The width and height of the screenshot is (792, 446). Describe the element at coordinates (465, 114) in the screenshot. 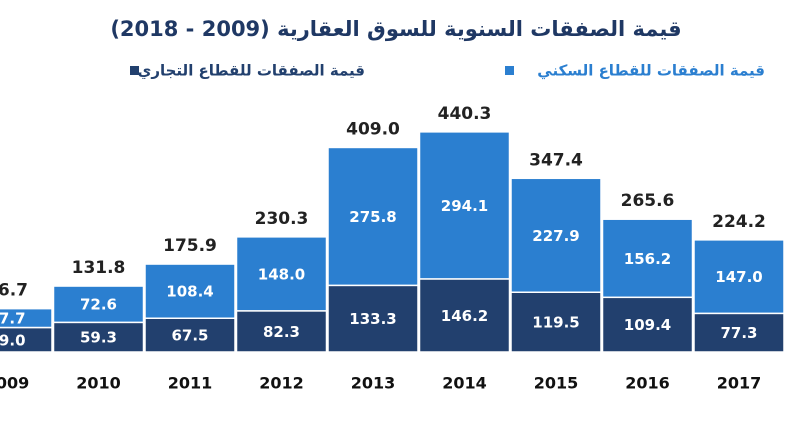

I see `total-label: 440.3` at that location.